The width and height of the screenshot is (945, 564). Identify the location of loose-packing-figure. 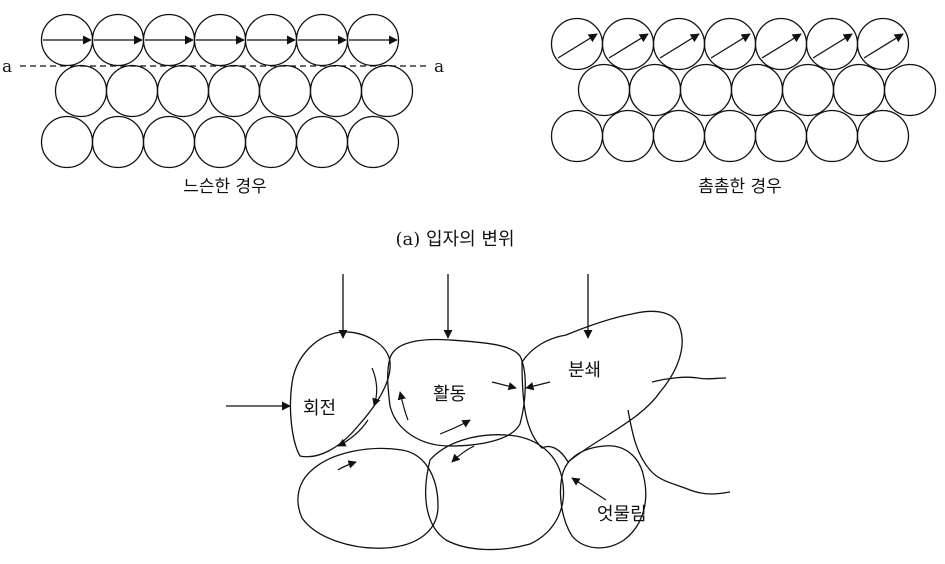
(227, 91).